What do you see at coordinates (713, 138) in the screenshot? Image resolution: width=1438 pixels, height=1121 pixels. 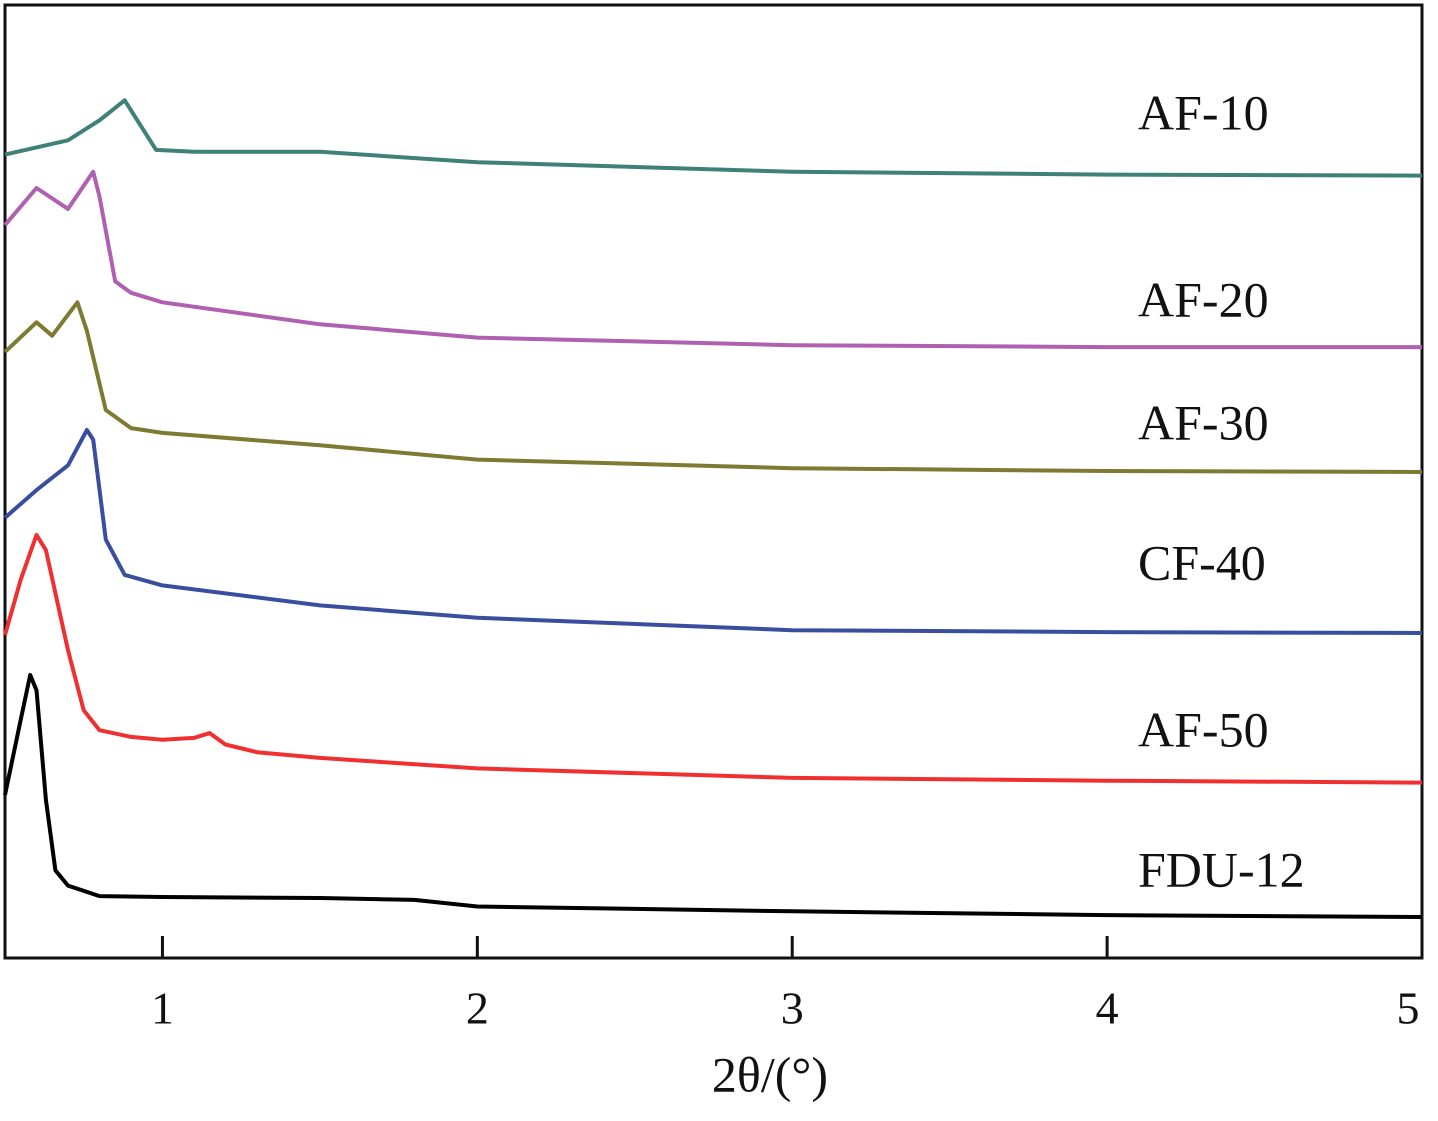 I see `series-line` at bounding box center [713, 138].